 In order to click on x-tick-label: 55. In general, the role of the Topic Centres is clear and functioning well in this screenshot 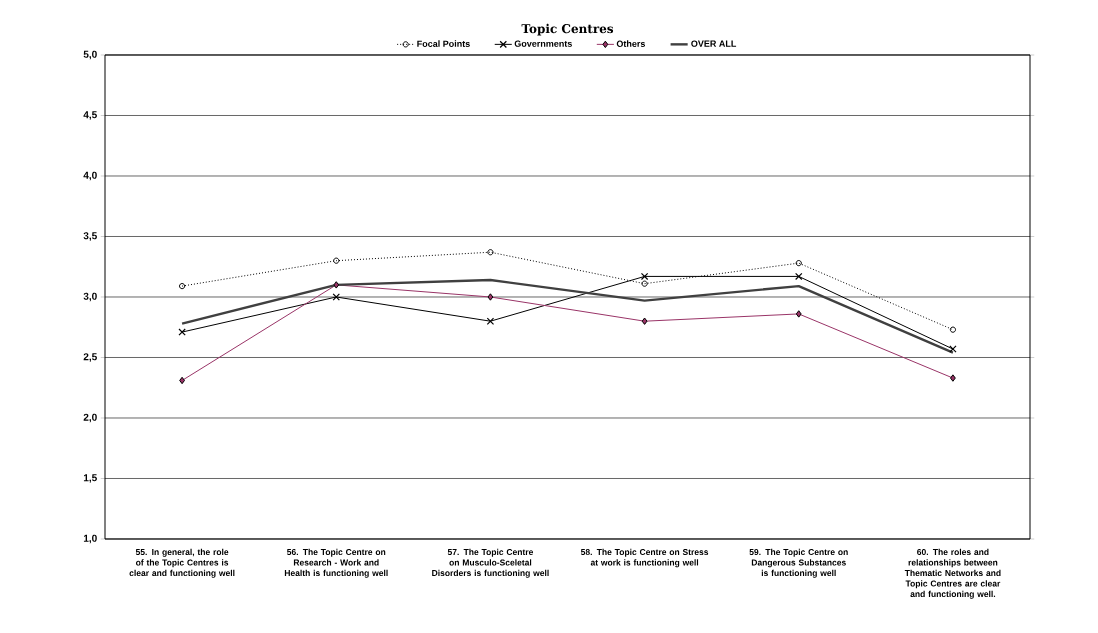, I will do `click(182, 563)`.